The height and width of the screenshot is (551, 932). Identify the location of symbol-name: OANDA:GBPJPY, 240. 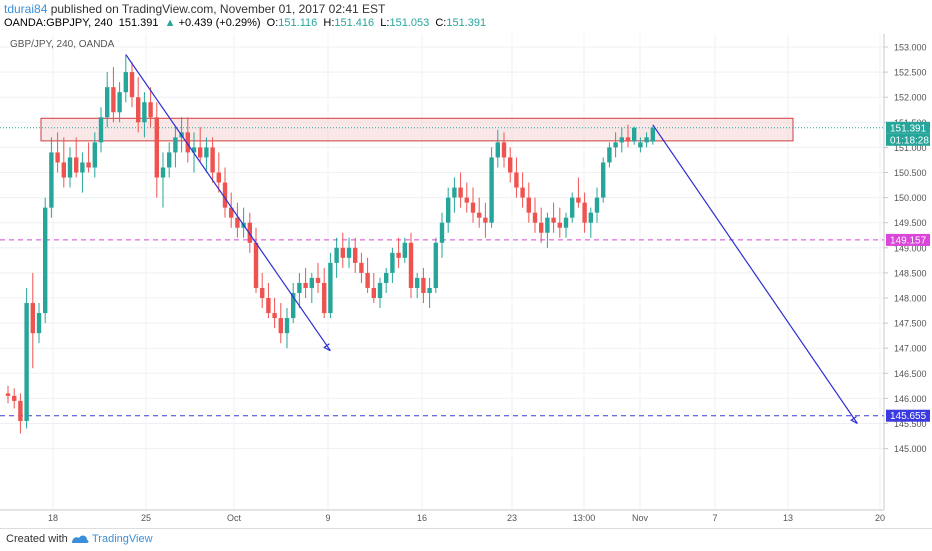
(58, 23).